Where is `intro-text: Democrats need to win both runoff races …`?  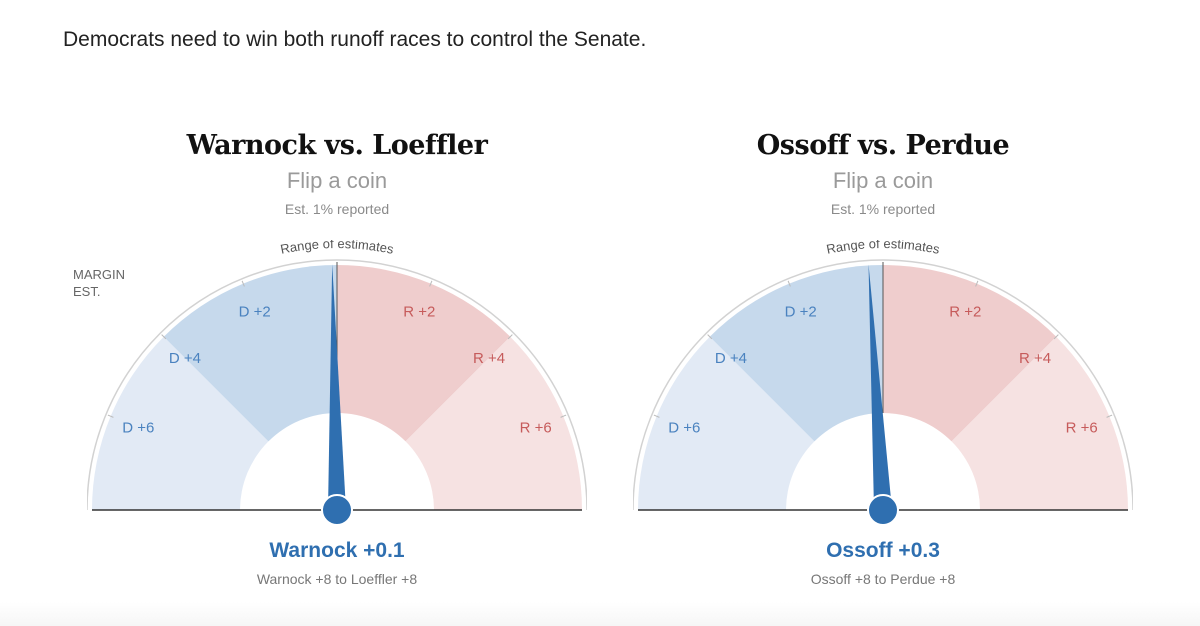
intro-text: Democrats need to win both runoff races … is located at coordinates (355, 39).